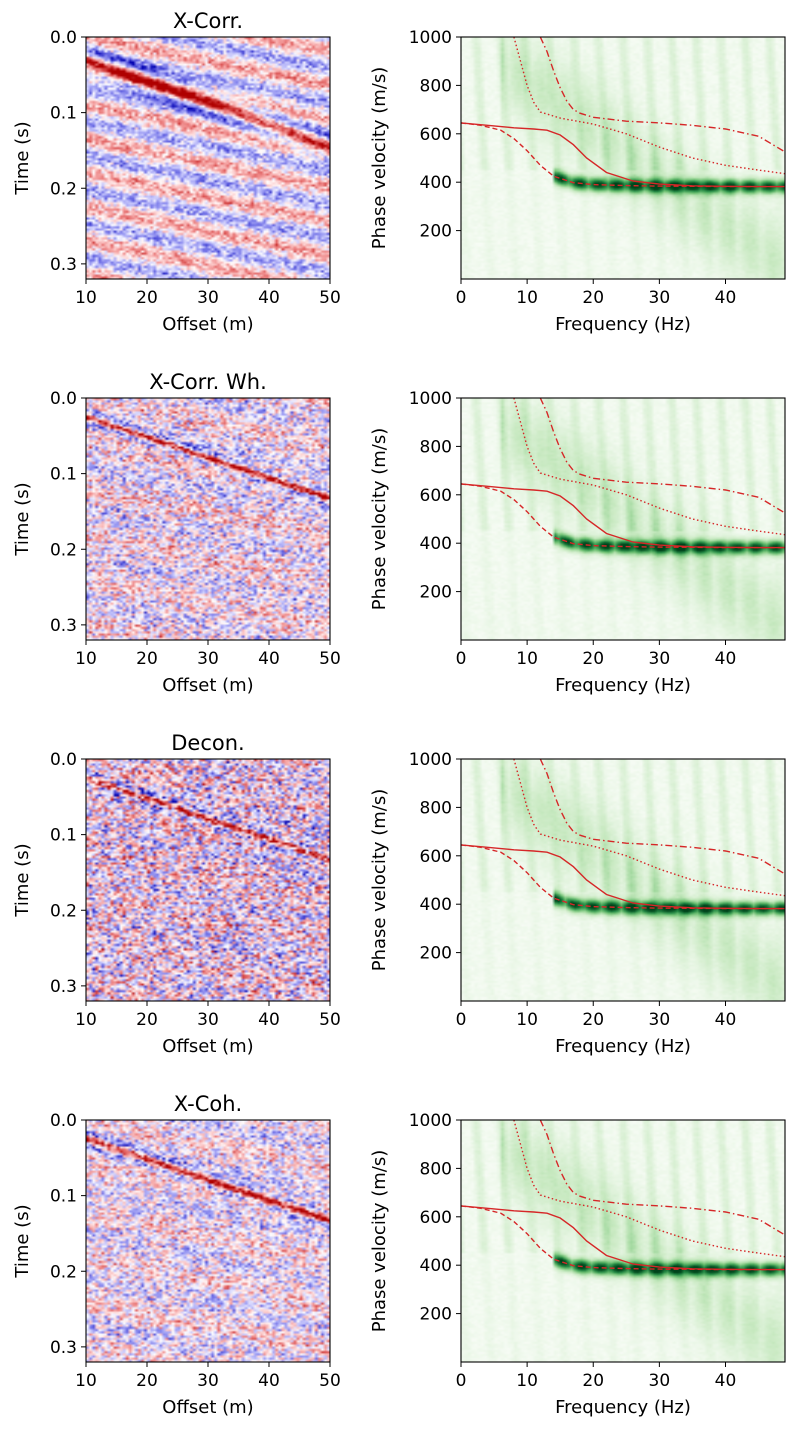 The width and height of the screenshot is (800, 1430). I want to click on y-tick-label: 1000, so click(430, 760).